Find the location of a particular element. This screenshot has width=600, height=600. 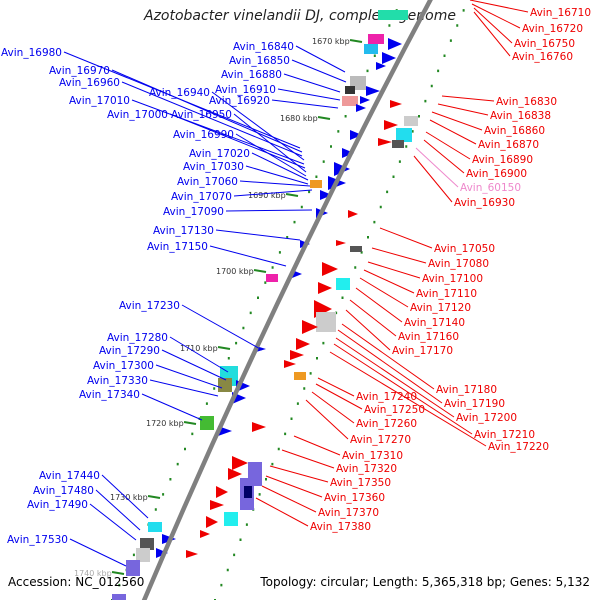

kbp-label: 1730 kbp is located at coordinates (129, 497).